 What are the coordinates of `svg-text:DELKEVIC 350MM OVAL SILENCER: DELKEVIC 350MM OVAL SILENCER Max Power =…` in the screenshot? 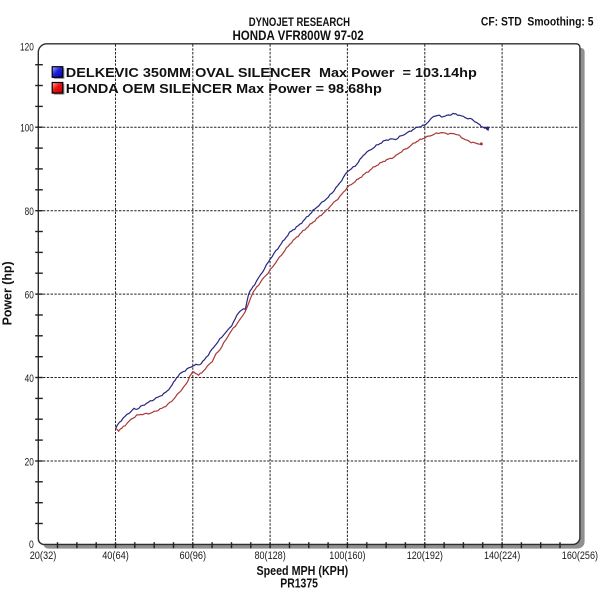 It's located at (271, 72).